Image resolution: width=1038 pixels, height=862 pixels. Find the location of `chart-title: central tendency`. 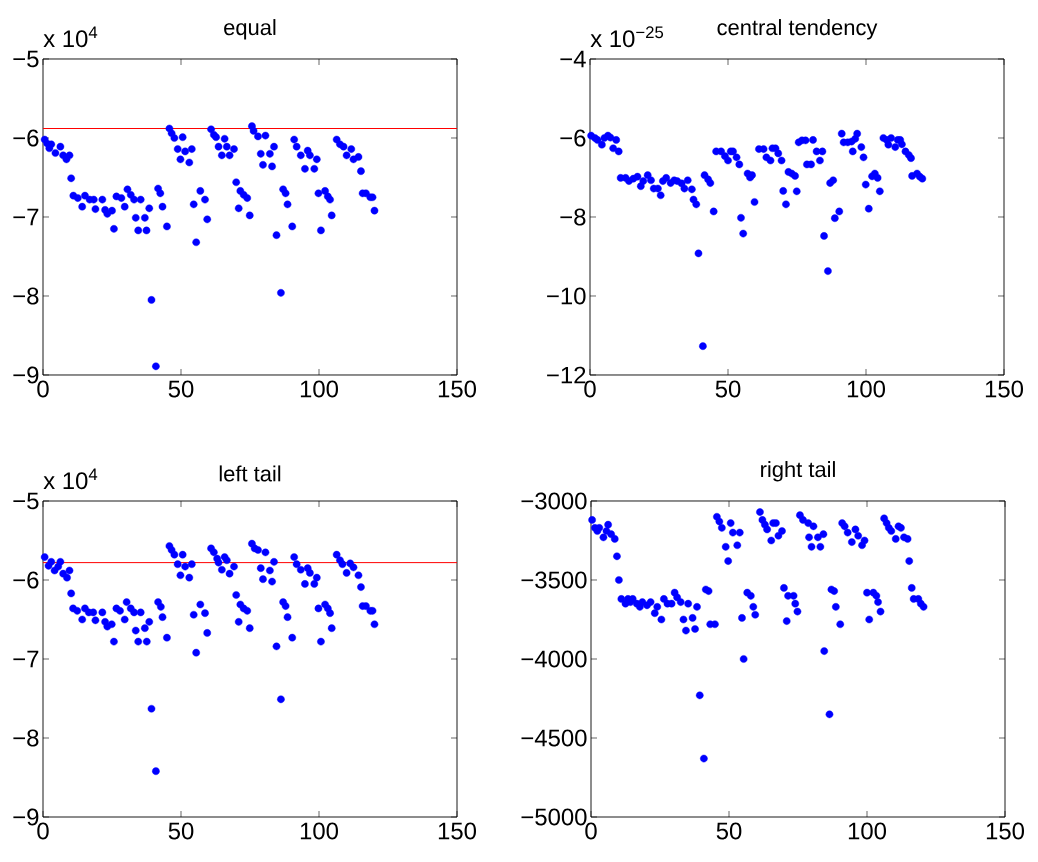

chart-title: central tendency is located at coordinates (797, 29).